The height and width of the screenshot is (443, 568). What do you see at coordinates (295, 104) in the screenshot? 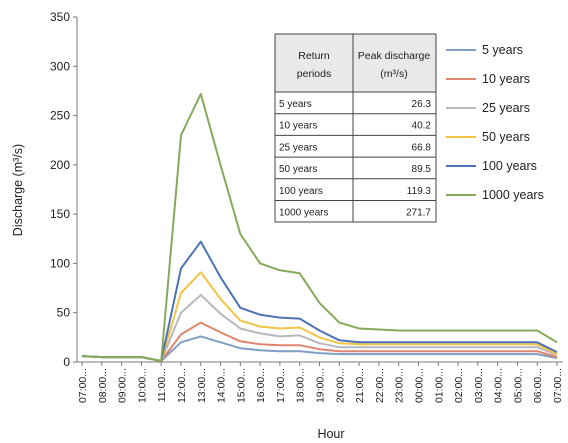
I see `table-cell-period: 5 years` at bounding box center [295, 104].